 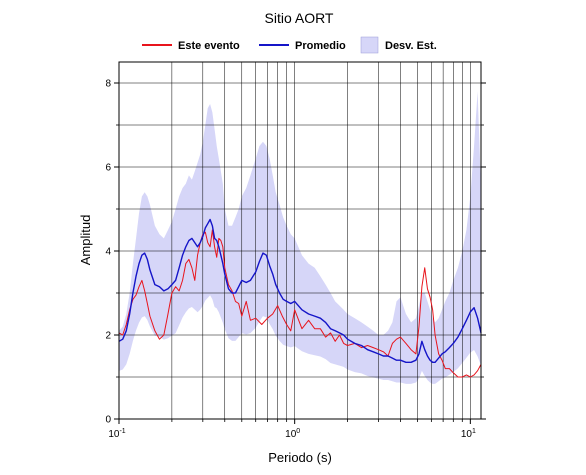 I want to click on legend-label-desv-est: Desv. Est., so click(x=411, y=46).